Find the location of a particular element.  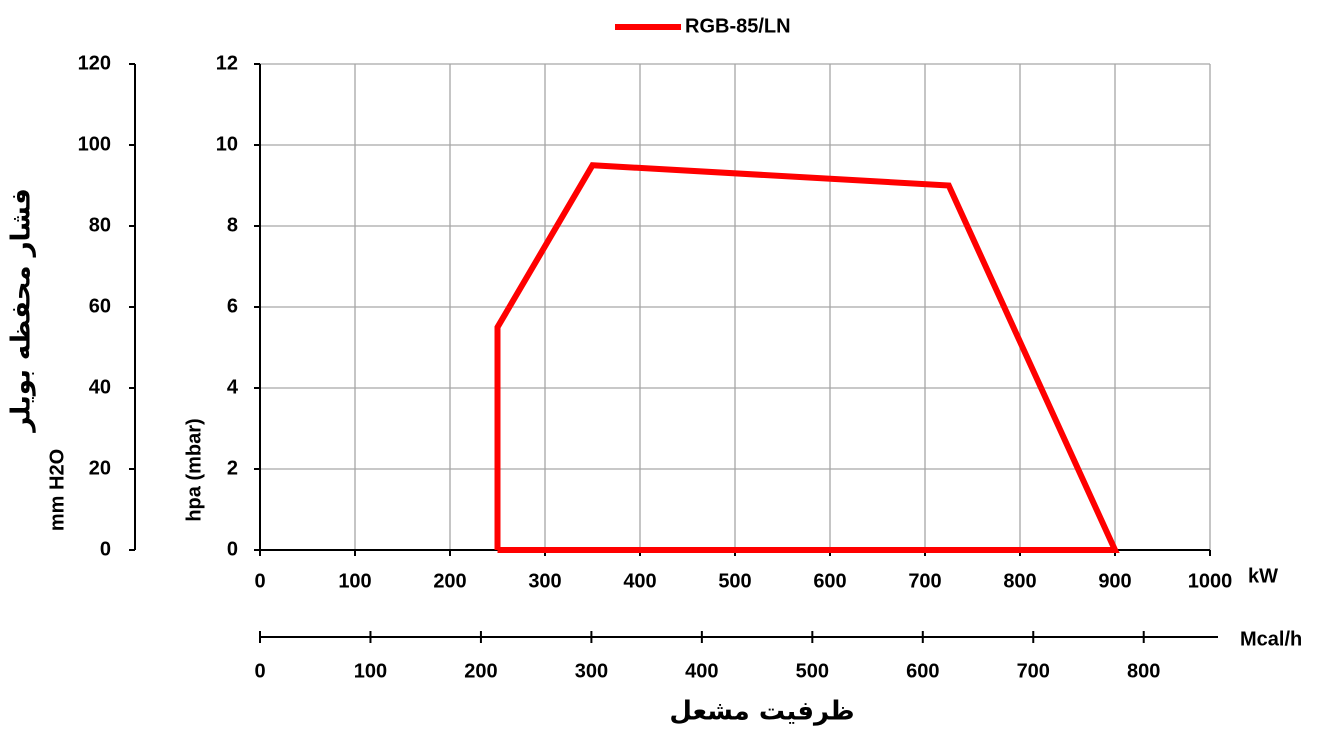

y-tick-label: 4 is located at coordinates (233, 387).